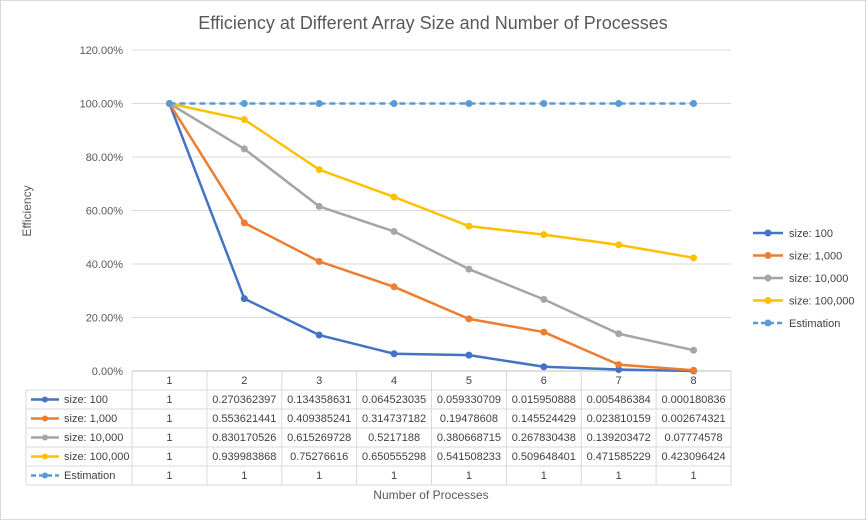  Describe the element at coordinates (244, 419) in the screenshot. I see `table-cell: 0.553621441` at that location.